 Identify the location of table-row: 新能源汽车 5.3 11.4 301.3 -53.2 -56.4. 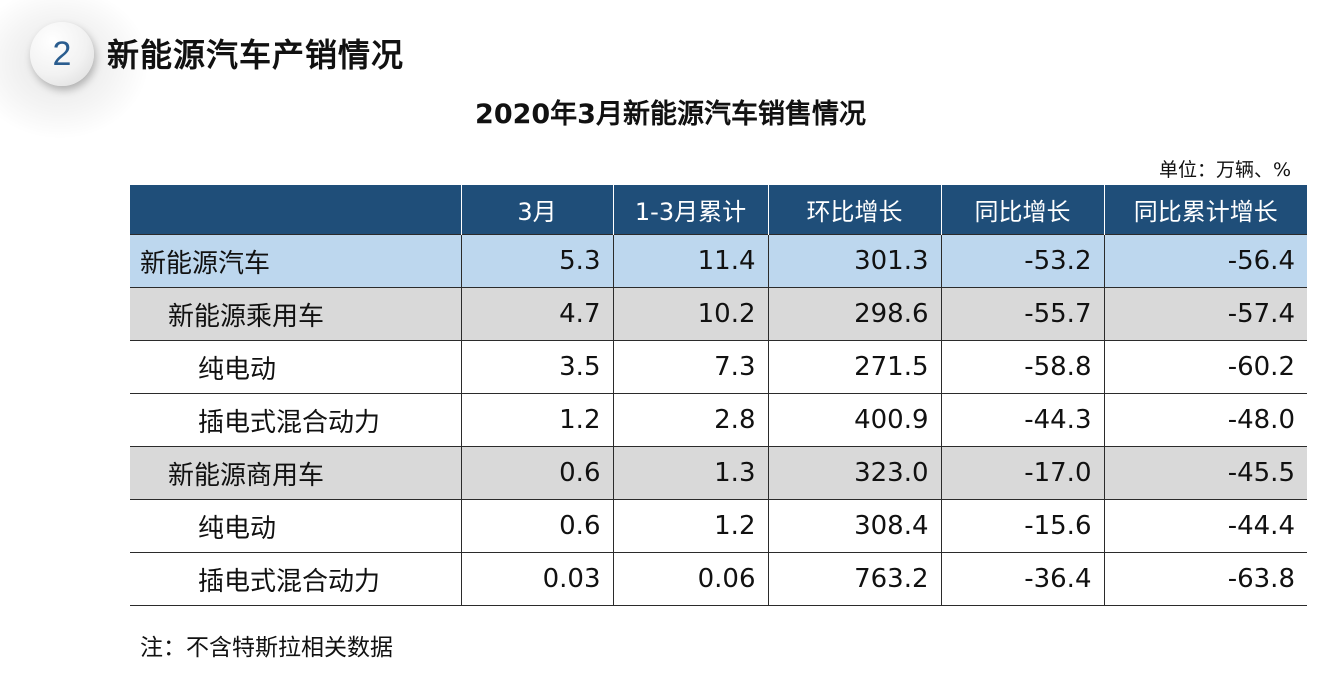
(718, 261).